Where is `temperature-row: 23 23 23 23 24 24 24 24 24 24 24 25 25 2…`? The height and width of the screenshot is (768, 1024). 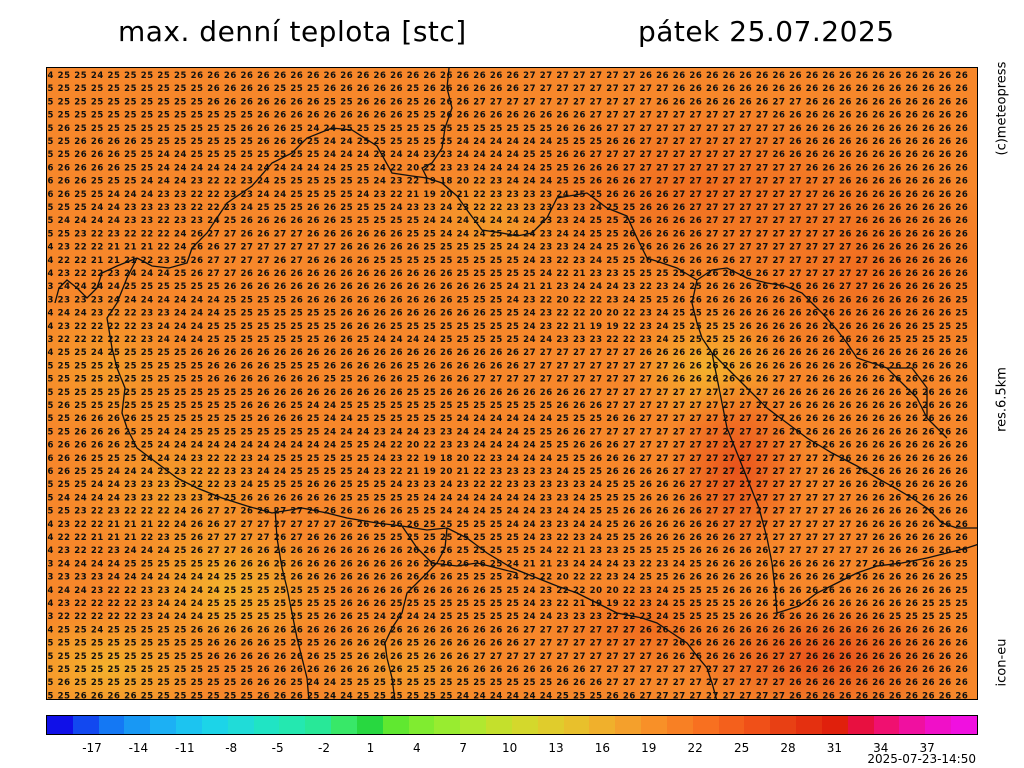 temperature-row: 23 23 23 23 24 24 24 24 24 24 24 25 25 2… is located at coordinates (507, 578).